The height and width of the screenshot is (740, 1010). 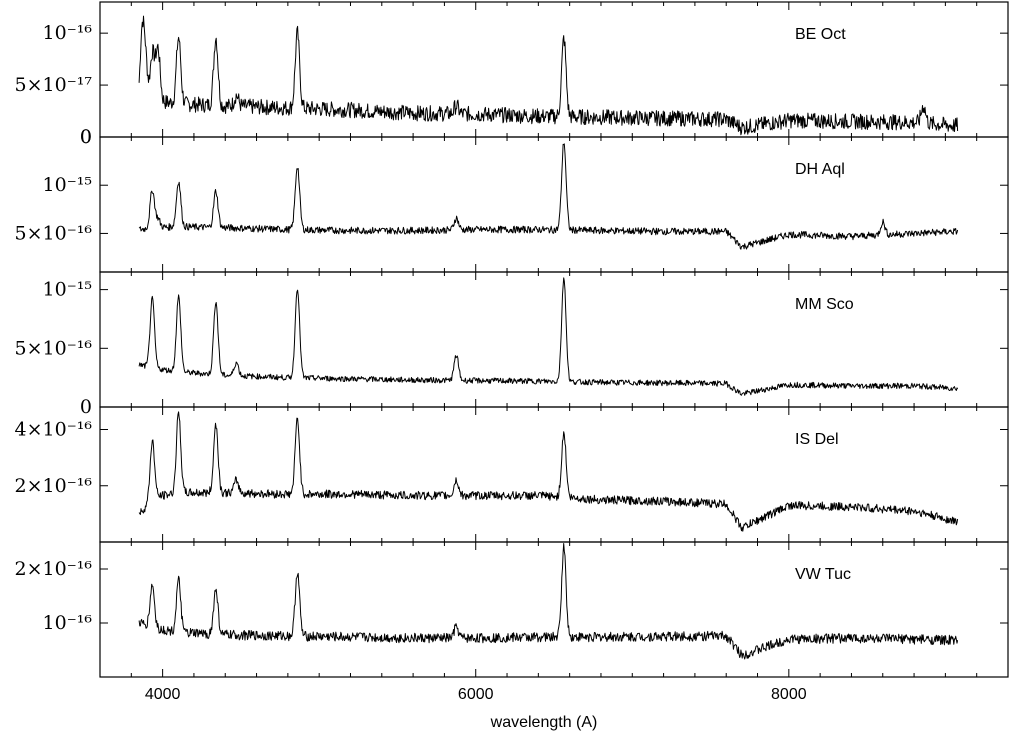 What do you see at coordinates (789, 694) in the screenshot?
I see `x-tick-label: 8000` at bounding box center [789, 694].